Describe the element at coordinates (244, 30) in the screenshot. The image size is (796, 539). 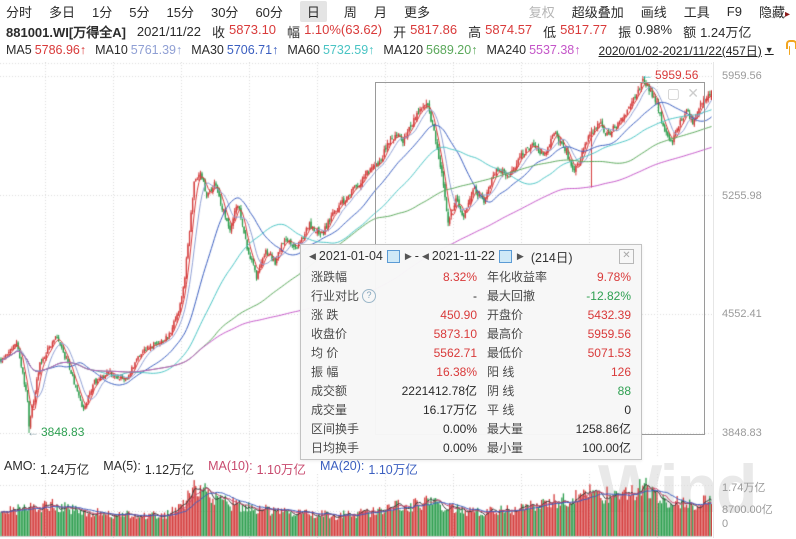
I see `quote-close: 收 5873.10` at that location.